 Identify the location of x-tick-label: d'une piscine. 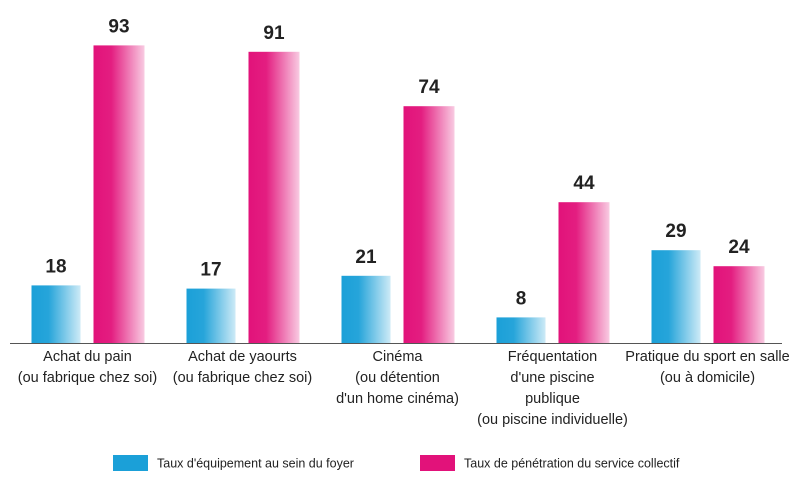
(552, 378).